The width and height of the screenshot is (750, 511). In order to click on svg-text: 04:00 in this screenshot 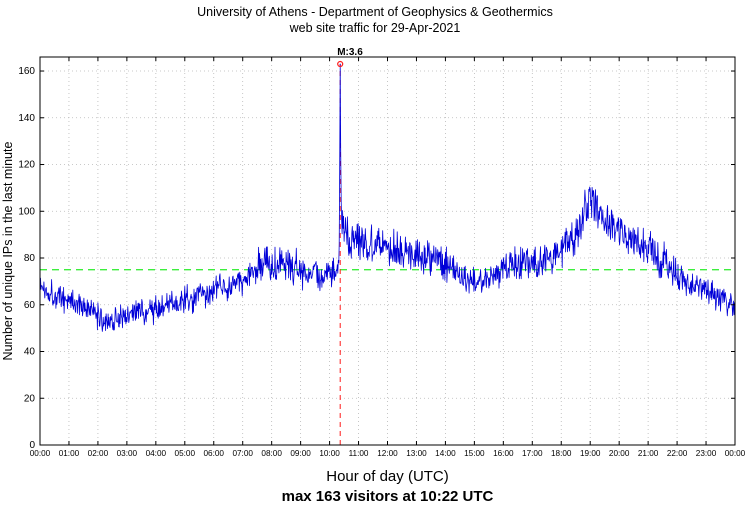, I will do `click(156, 453)`.